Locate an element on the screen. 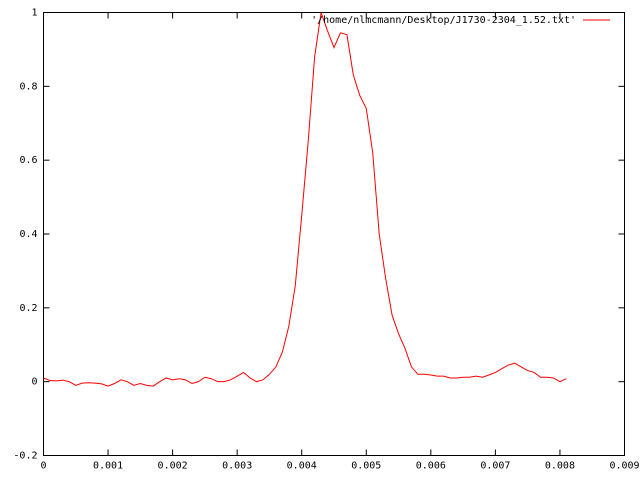  y-tick-label: 0 is located at coordinates (34, 382).